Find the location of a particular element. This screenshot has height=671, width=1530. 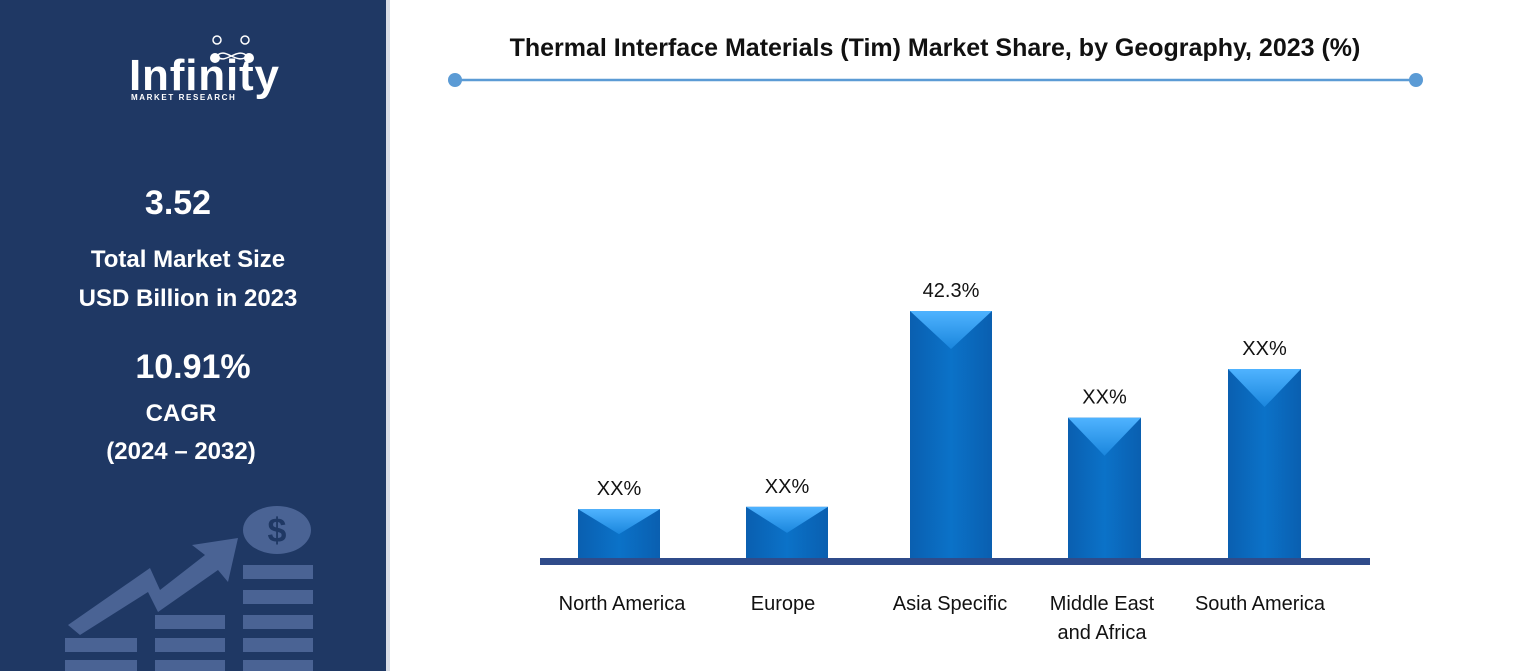

baseline-axis is located at coordinates (955, 561).